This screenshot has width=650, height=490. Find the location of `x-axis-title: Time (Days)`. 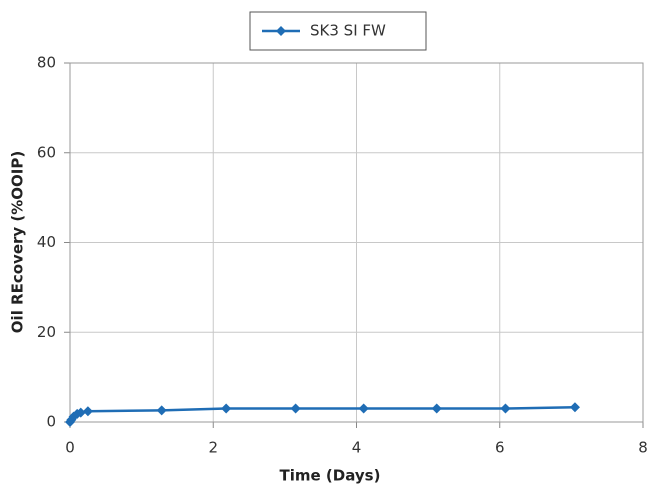

x-axis-title: Time (Days) is located at coordinates (330, 476).